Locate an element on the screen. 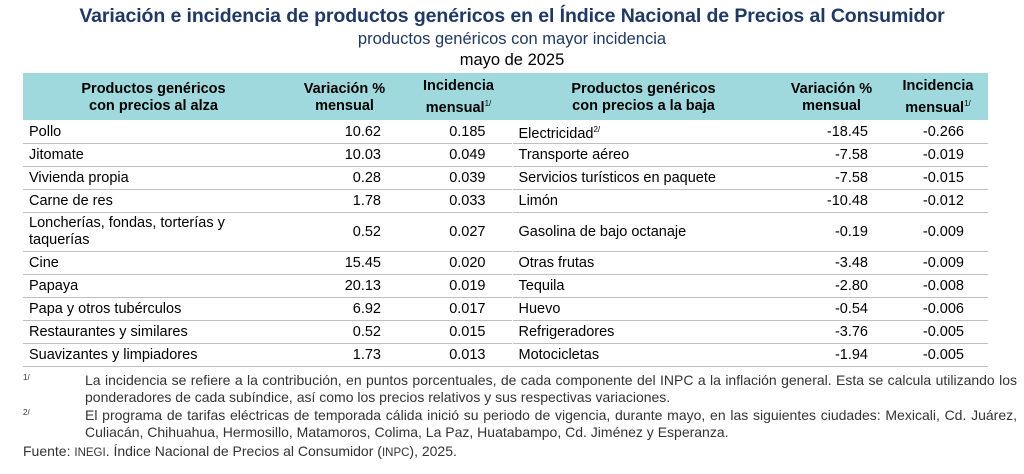 Image resolution: width=1024 pixels, height=474 pixels. falling-variation-value: -10.48 is located at coordinates (831, 201).